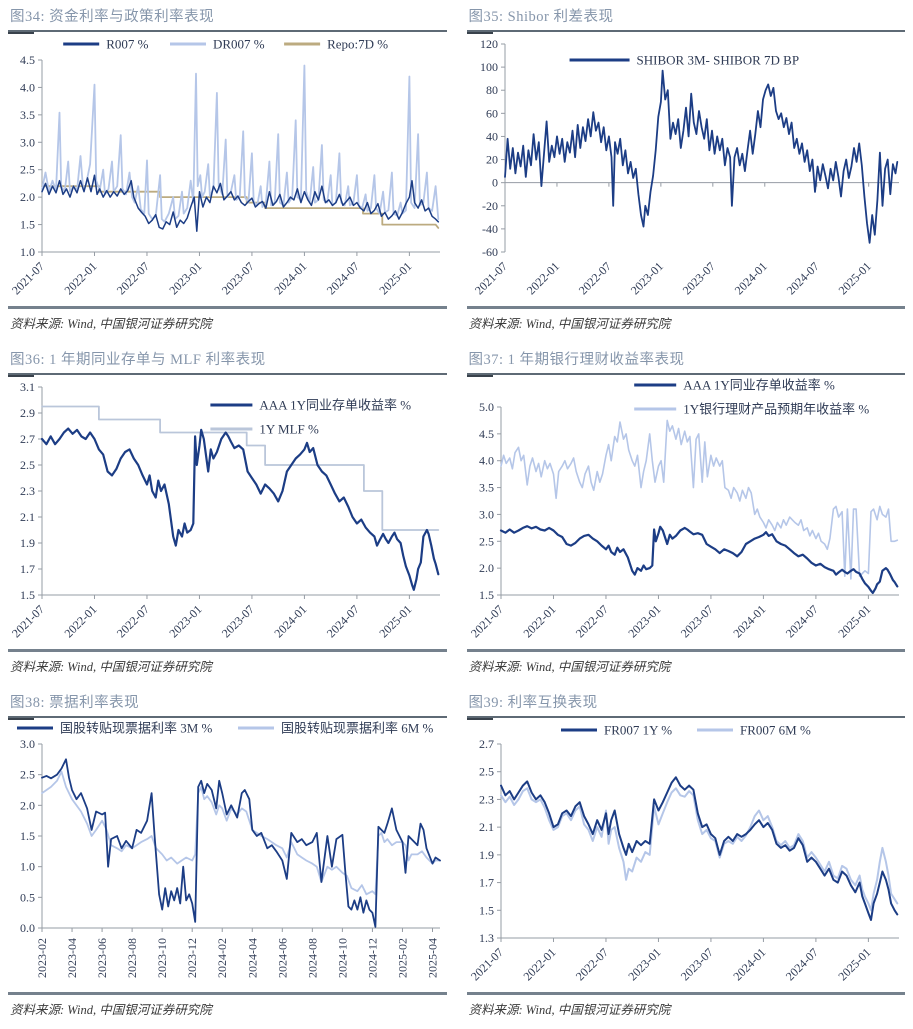 This screenshot has height=1029, width=913. Describe the element at coordinates (227, 993) in the screenshot. I see `figure-38-bottom-rule` at that location.